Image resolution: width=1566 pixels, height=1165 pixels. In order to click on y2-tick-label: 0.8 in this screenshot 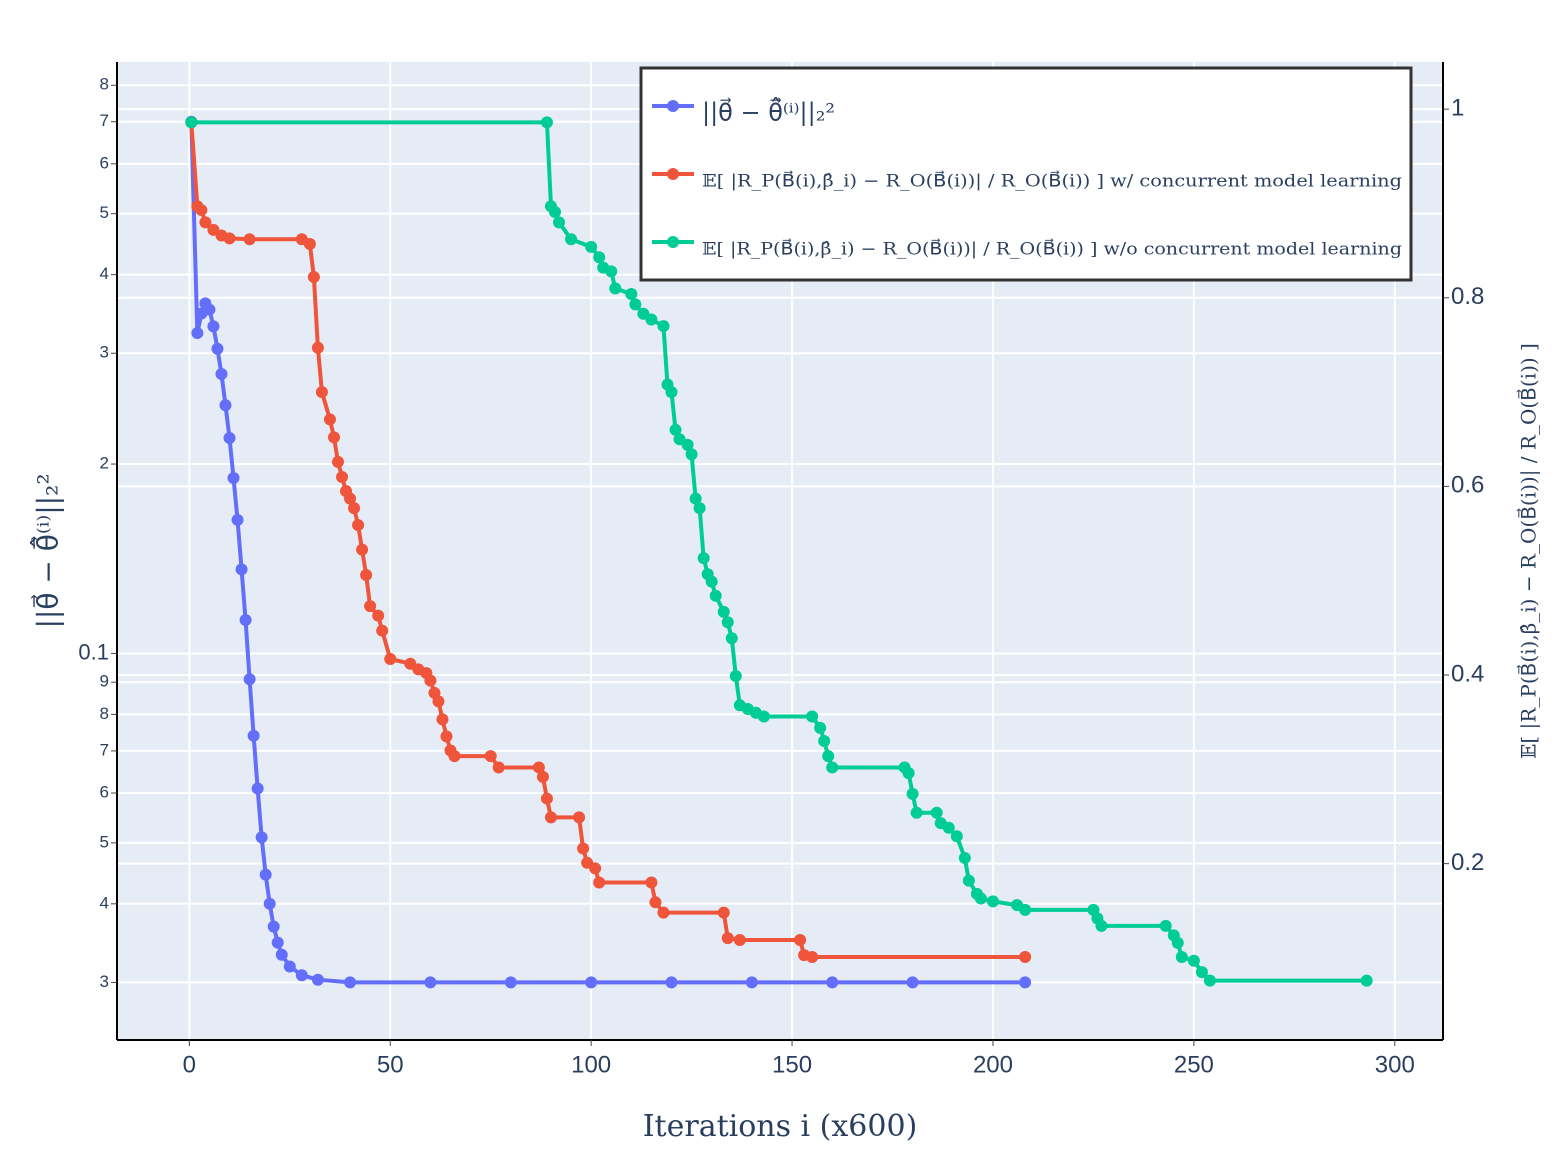, I will do `click(1467, 296)`.